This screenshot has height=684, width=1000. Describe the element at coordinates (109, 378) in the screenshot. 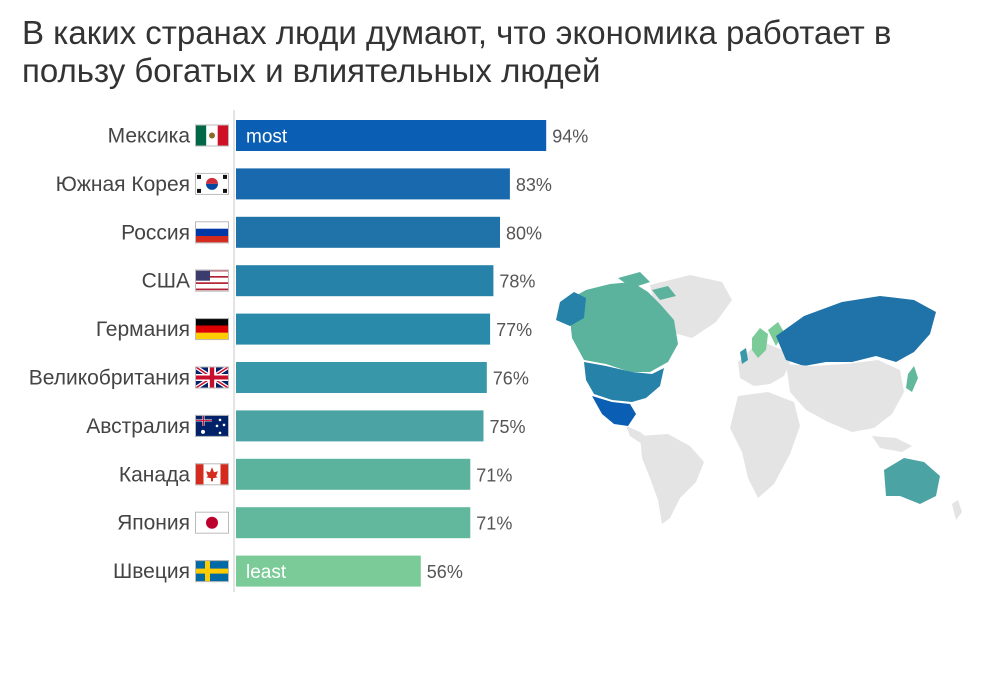

I see `category-label: Великобритания` at that location.